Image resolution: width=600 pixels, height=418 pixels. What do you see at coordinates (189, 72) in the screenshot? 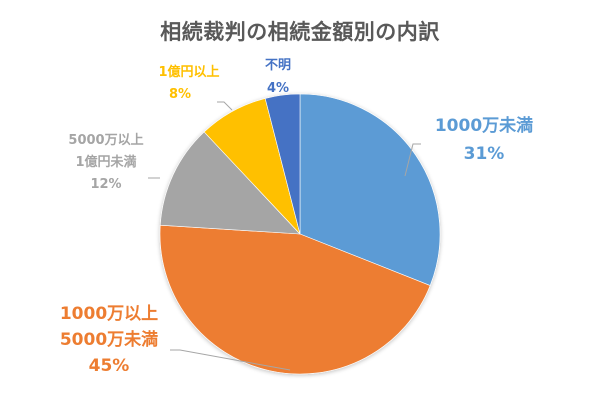
I see `label-category: 1億円以上` at bounding box center [189, 72].